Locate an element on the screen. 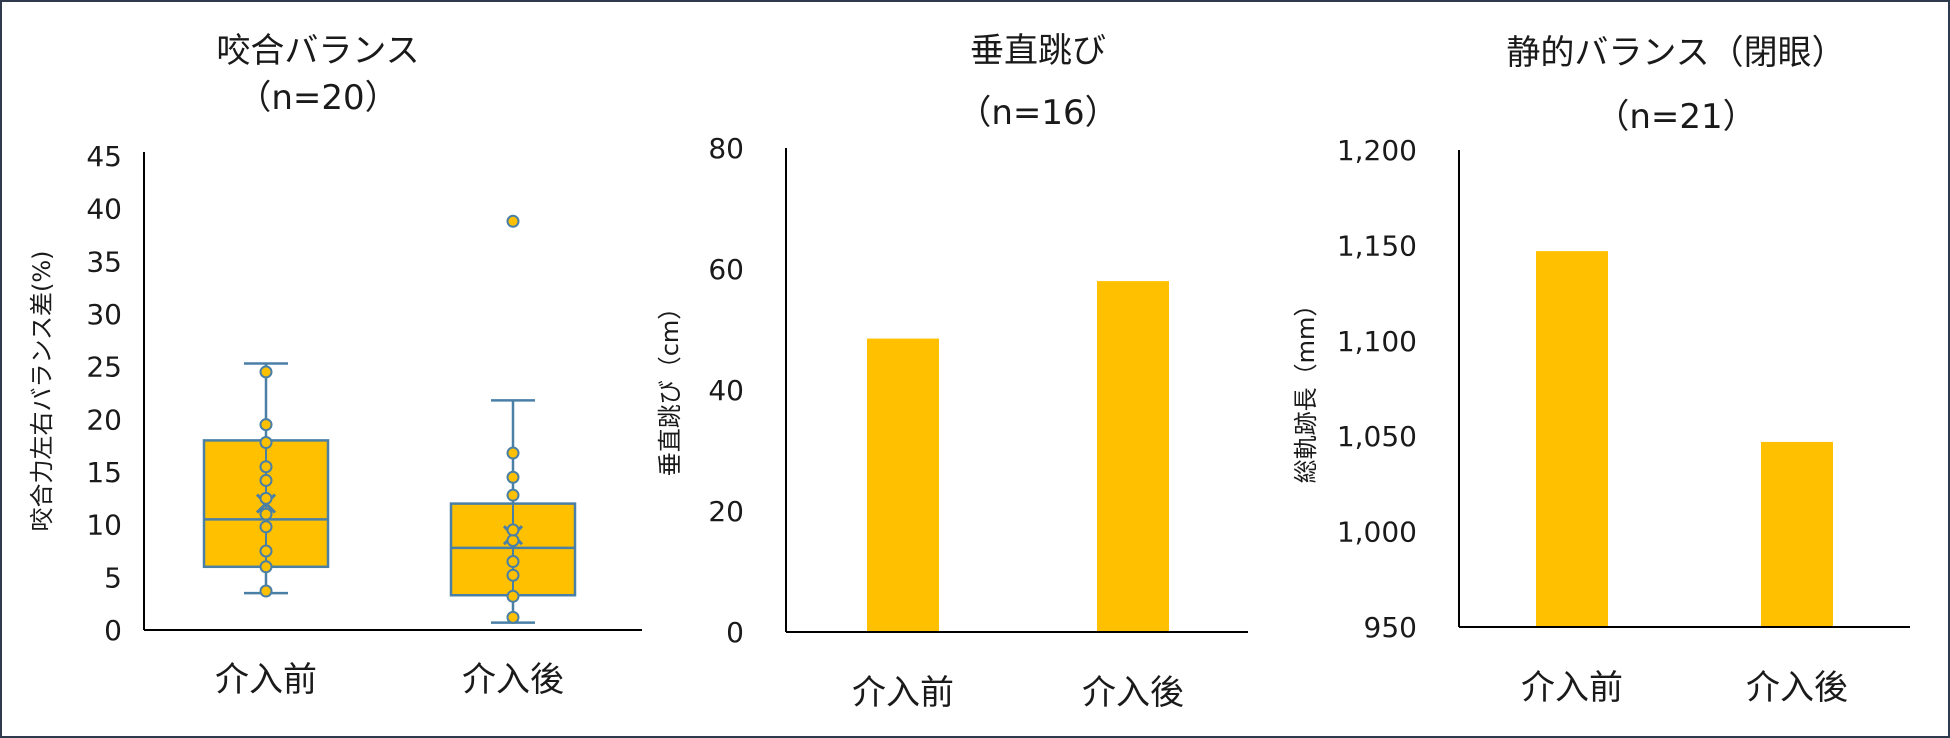 This screenshot has width=1950, height=738. box-y-ticks: 0 5 10 15 20 25 30 35 40 45 is located at coordinates (104, 393).